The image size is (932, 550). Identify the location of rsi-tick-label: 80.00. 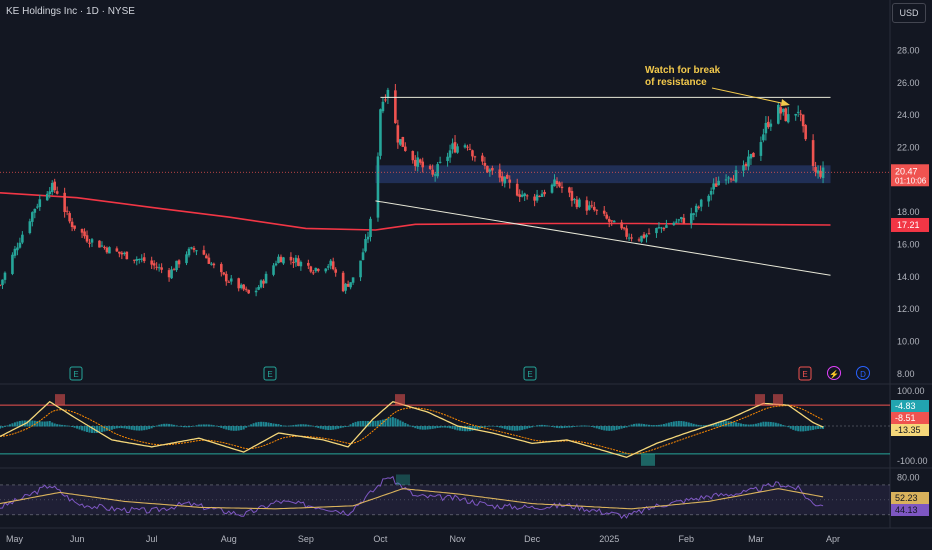
(908, 477).